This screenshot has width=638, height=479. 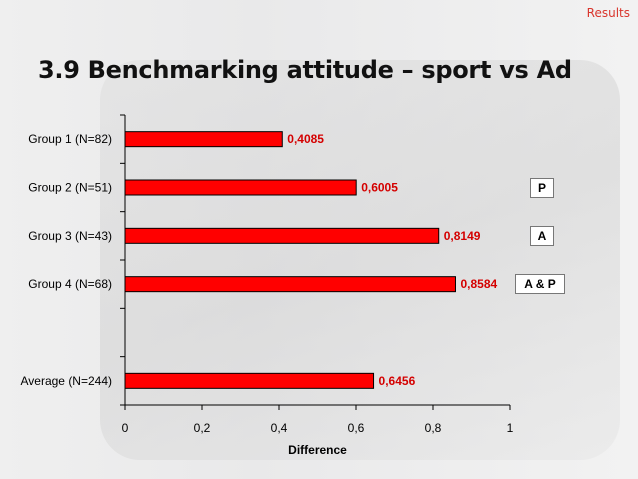 I want to click on category-label: Group 2 (N=51), so click(x=70, y=188).